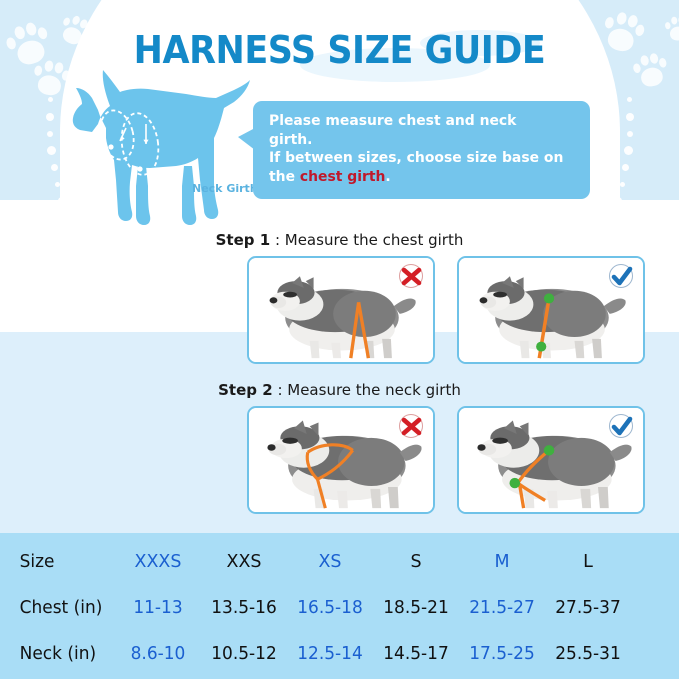 The height and width of the screenshot is (679, 679). I want to click on neck-girth-ellipse, so click(117, 135).